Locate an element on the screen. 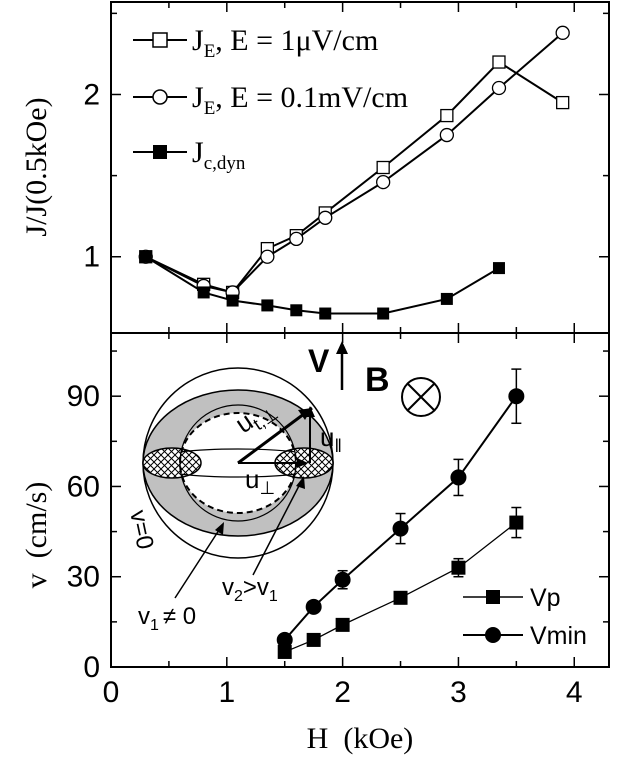 Image resolution: width=629 pixels, height=760 pixels. x-tick-label: 4 is located at coordinates (574, 692).